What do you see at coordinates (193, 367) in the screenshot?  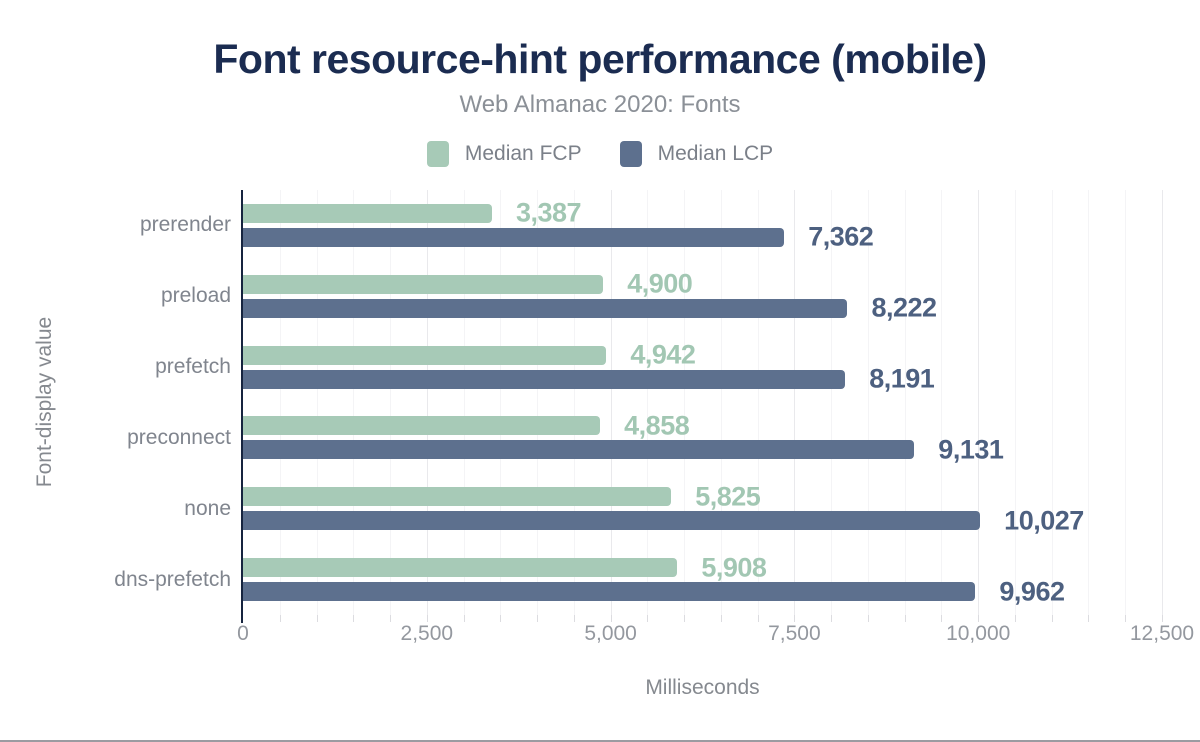 I see `category-label-prefetch: prefetch` at bounding box center [193, 367].